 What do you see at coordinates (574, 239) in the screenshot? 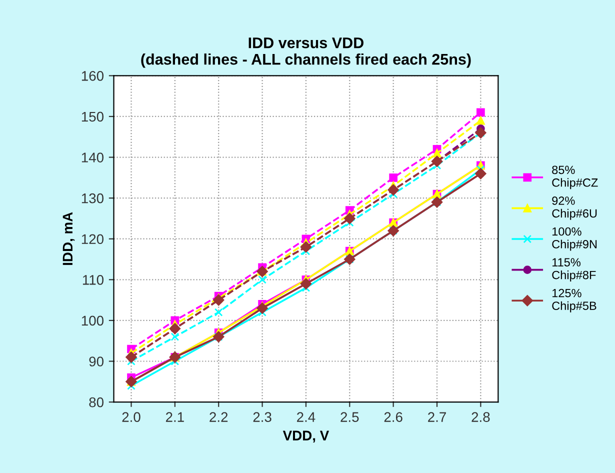
I see `legend-label: 100% Chip#9N` at bounding box center [574, 239].